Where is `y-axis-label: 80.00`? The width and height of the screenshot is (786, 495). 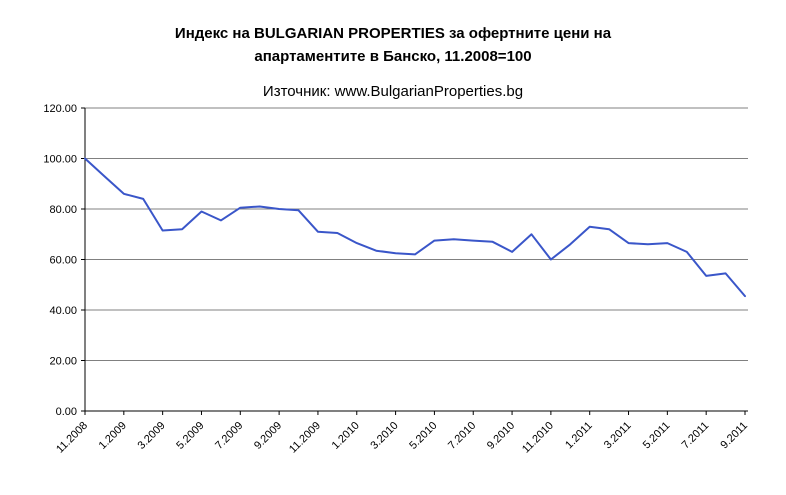 y-axis-label: 80.00 is located at coordinates (63, 210).